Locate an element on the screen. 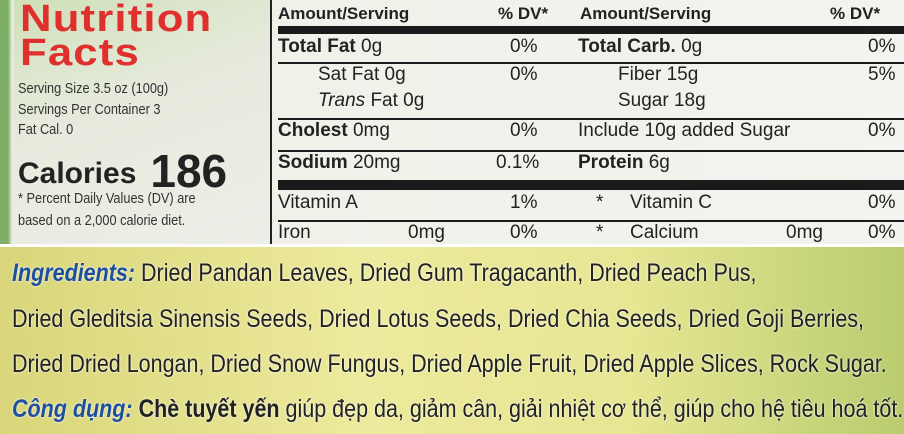 This screenshot has width=904, height=434. nutrient-name: Sodium is located at coordinates (313, 162).